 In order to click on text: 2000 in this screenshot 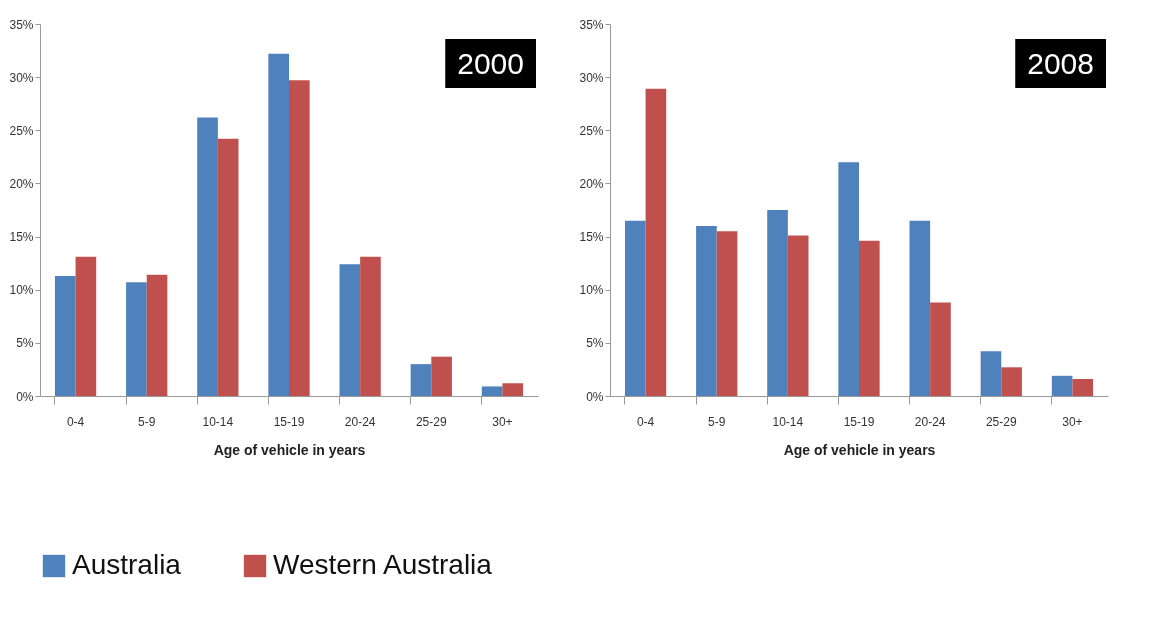, I will do `click(490, 63)`.